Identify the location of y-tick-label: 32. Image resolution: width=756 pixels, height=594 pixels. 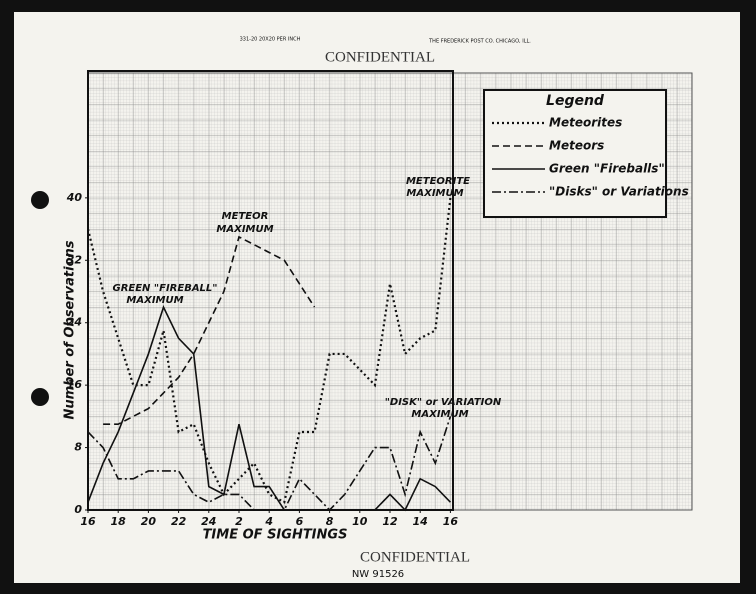
(75, 259).